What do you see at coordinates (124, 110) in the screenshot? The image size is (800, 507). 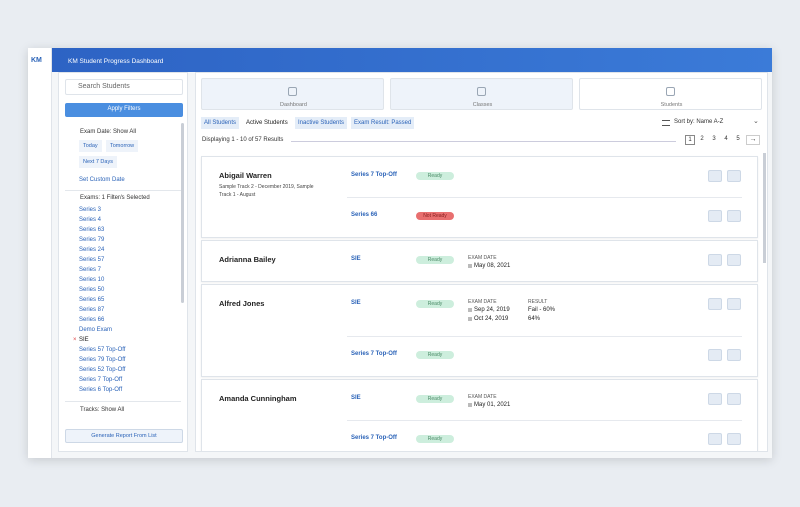 I see `apply-button: Apply Filters` at bounding box center [124, 110].